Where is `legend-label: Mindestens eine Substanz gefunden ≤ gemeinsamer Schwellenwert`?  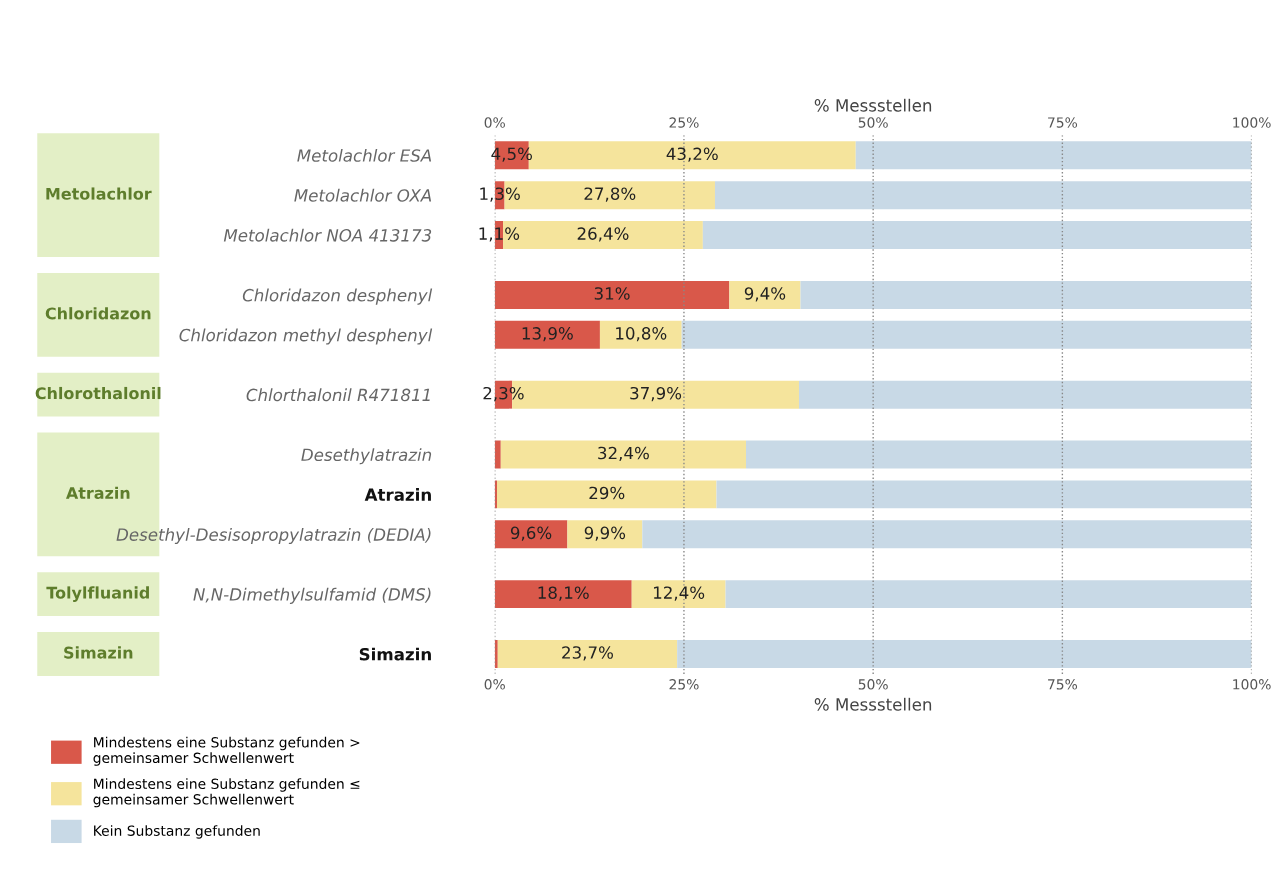 legend-label: Mindestens eine Substanz gefunden ≤ gemeinsamer Schwellenwert is located at coordinates (226, 793).